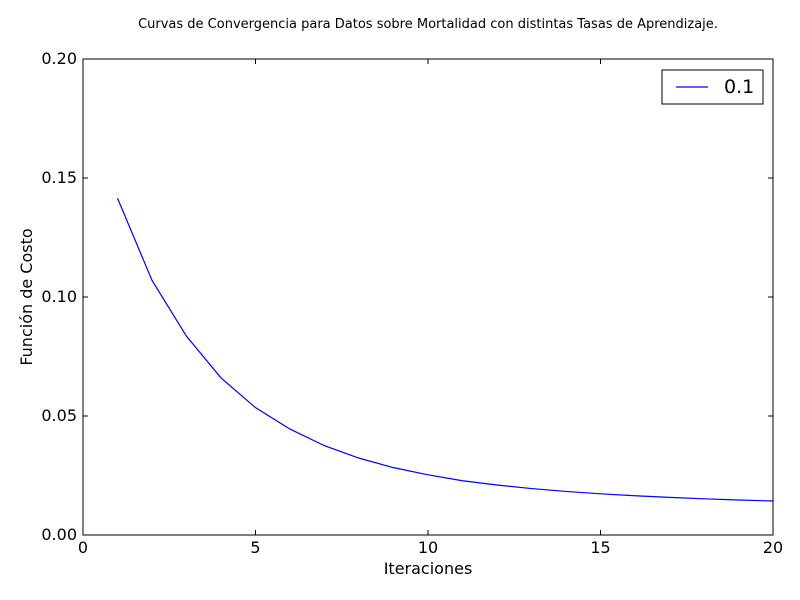 The width and height of the screenshot is (800, 600). I want to click on y-tick-label: 0.05, so click(59, 415).